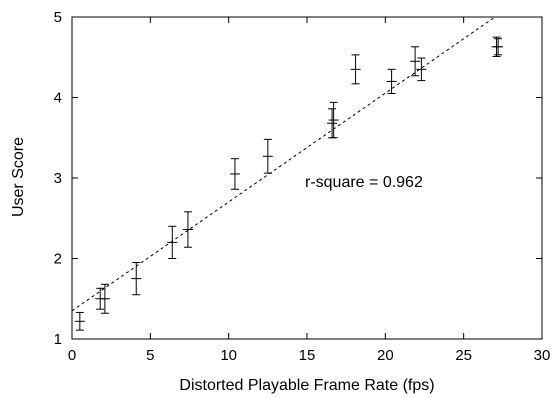 The width and height of the screenshot is (555, 398). Describe the element at coordinates (72, 355) in the screenshot. I see `x-tick-label: 0` at that location.